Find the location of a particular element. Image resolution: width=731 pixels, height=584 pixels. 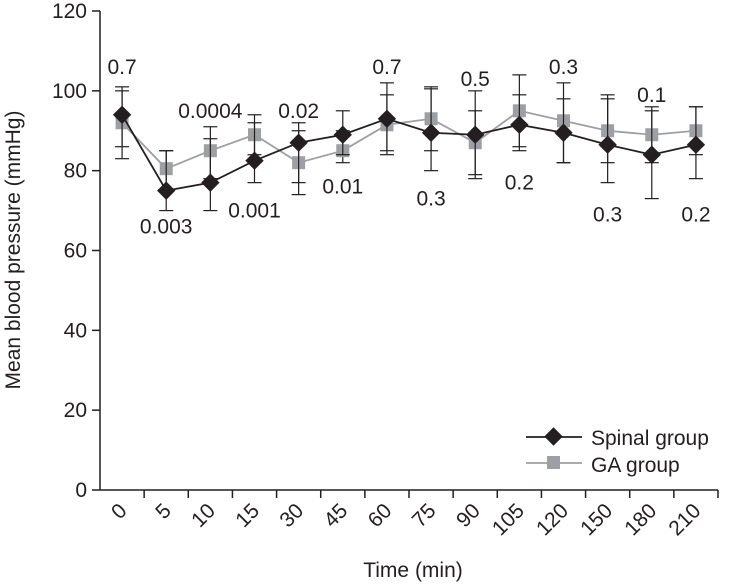

x-tick-label: 5 is located at coordinates (163, 511).